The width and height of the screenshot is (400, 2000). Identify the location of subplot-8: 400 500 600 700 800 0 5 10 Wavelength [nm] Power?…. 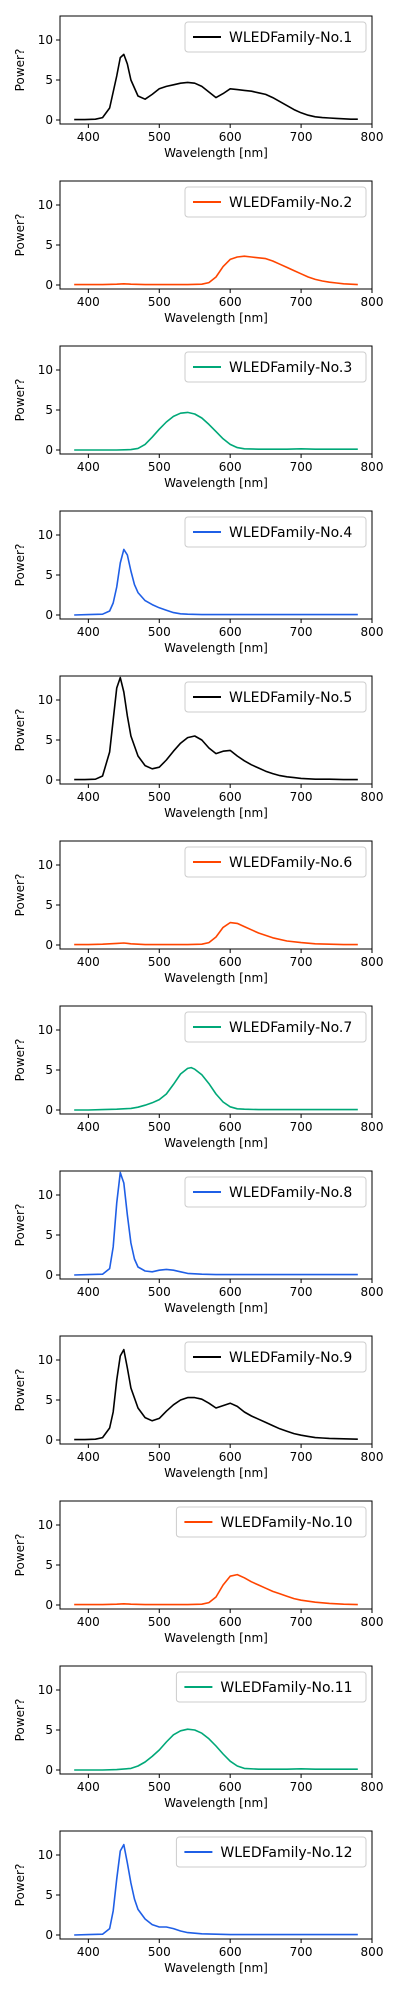
(198, 1242).